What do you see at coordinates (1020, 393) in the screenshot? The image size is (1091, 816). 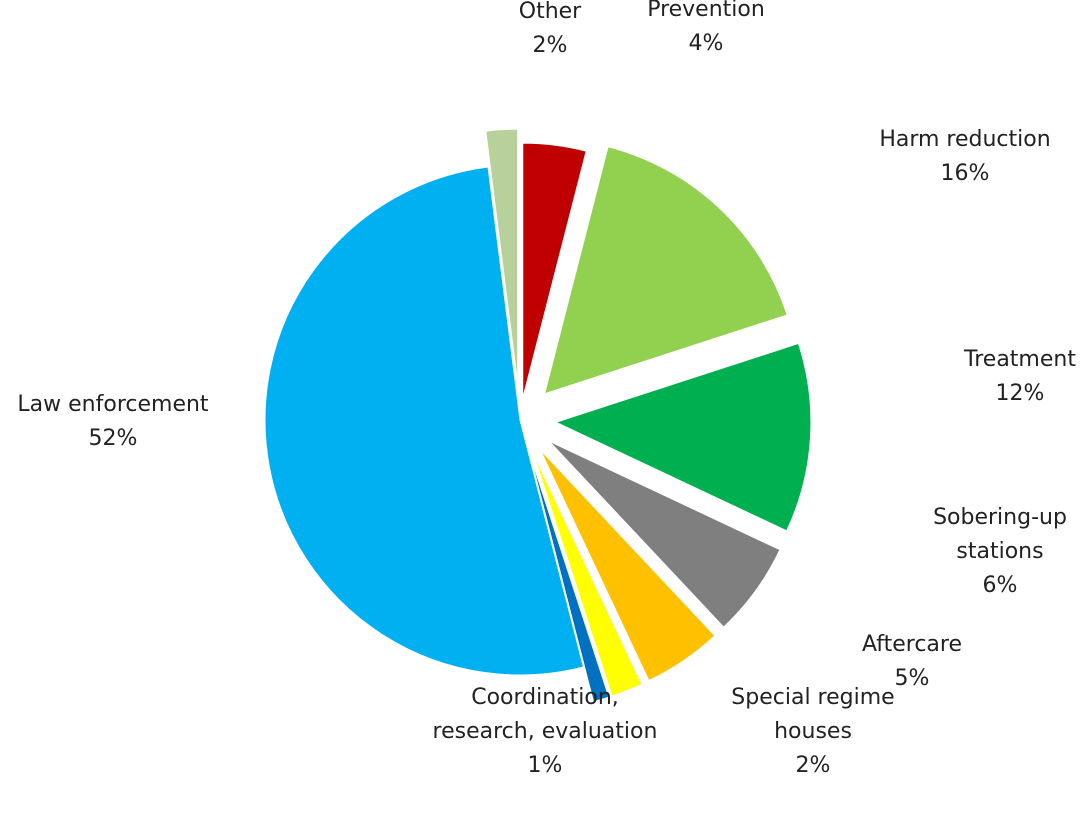 I see `slice-label-line: 12%` at bounding box center [1020, 393].